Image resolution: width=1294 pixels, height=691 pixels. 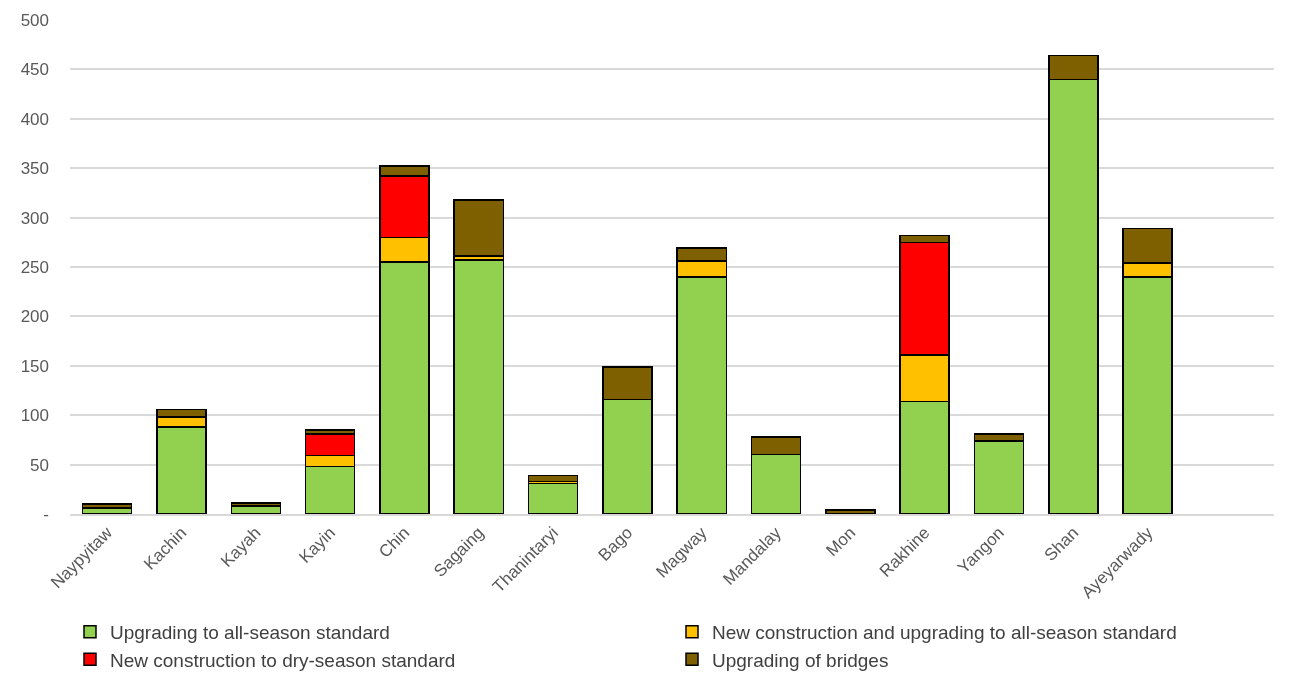 I want to click on legend-label: Upgrading of bridges, so click(x=800, y=660).